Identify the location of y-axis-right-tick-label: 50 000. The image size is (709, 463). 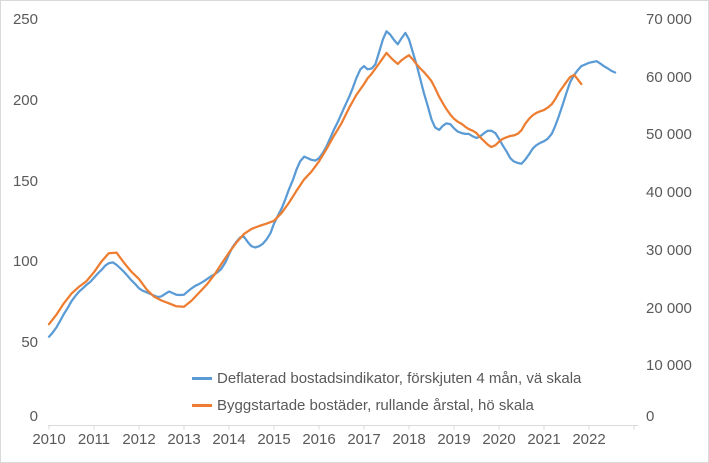
(669, 135).